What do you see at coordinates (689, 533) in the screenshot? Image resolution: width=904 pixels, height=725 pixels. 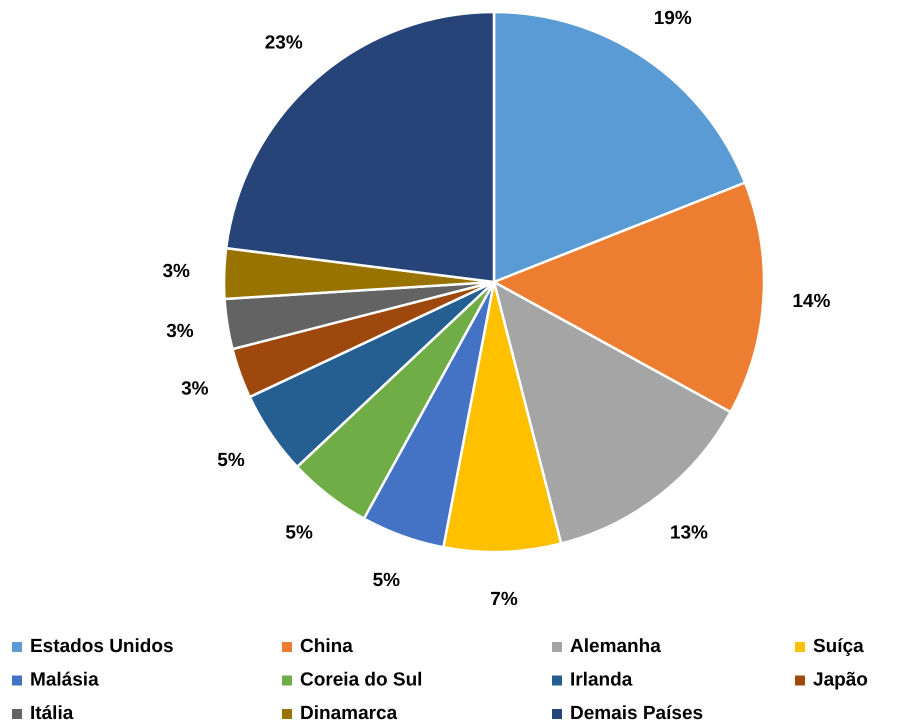 I see `data-label: 13%` at bounding box center [689, 533].